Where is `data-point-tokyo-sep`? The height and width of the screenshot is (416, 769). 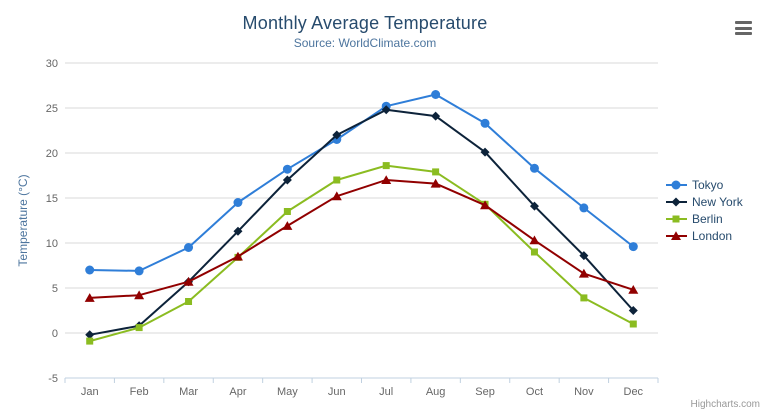
data-point-tokyo-sep is located at coordinates (485, 123).